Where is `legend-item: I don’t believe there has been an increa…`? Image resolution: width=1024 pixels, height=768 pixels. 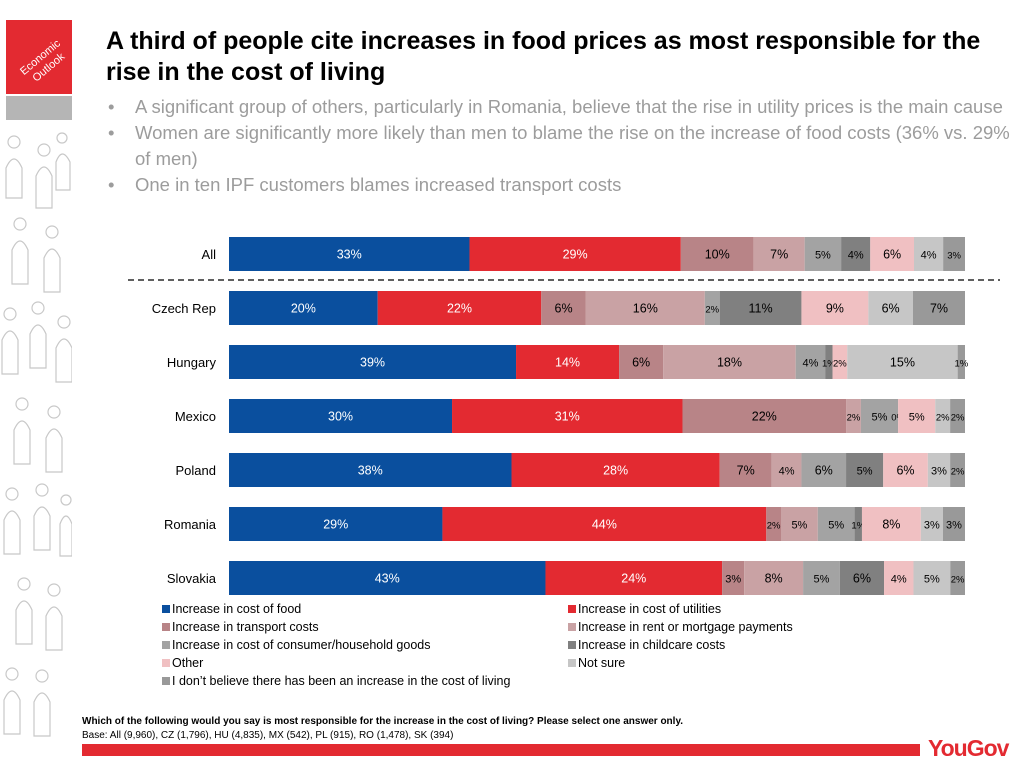
legend-item: I don’t believe there has been an increa… is located at coordinates (365, 681).